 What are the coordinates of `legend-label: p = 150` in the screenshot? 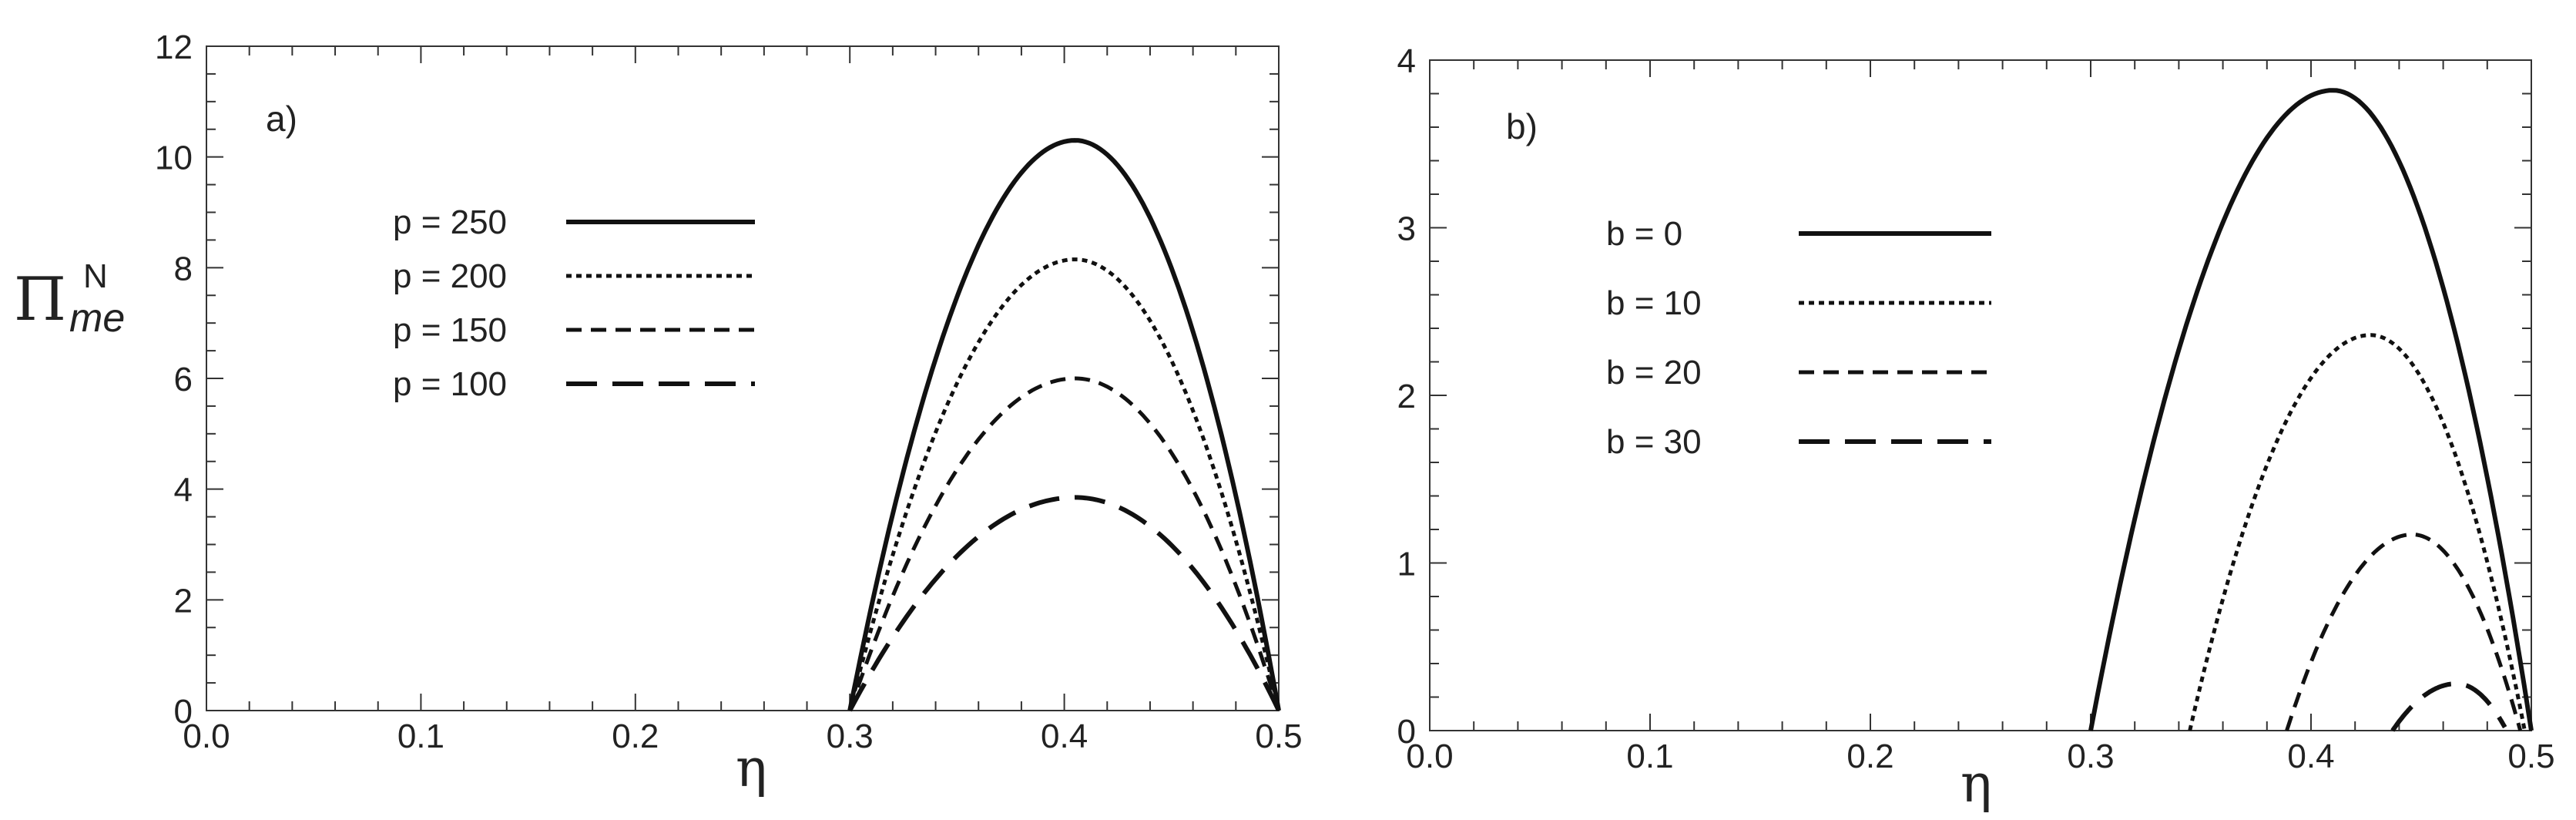 It's located at (450, 330).